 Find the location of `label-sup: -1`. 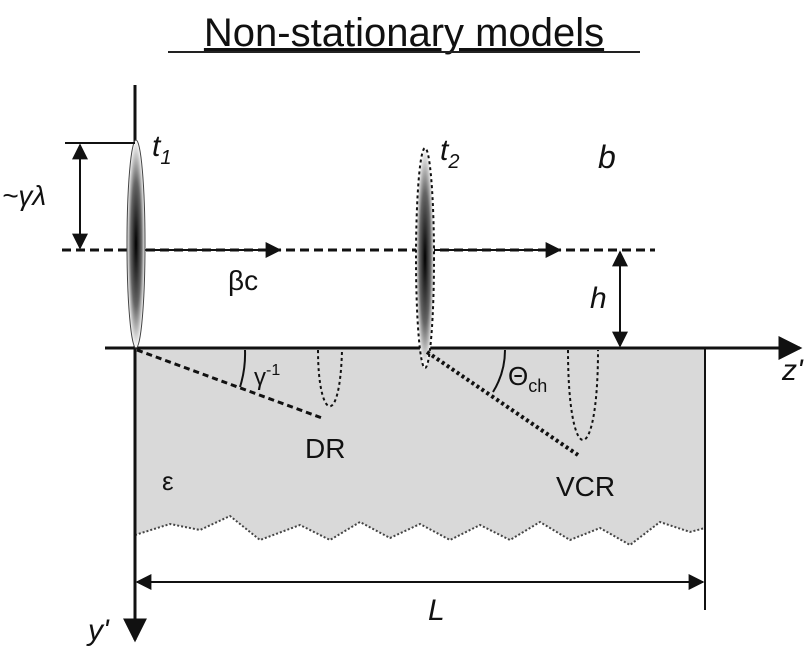

label-sup: -1 is located at coordinates (273, 370).